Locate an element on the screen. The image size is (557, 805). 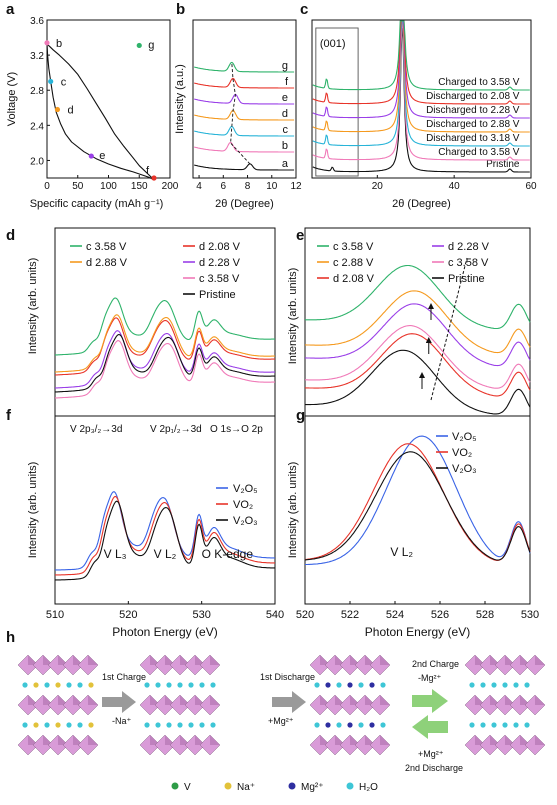
xrd-series-a is located at coordinates (244, 167).